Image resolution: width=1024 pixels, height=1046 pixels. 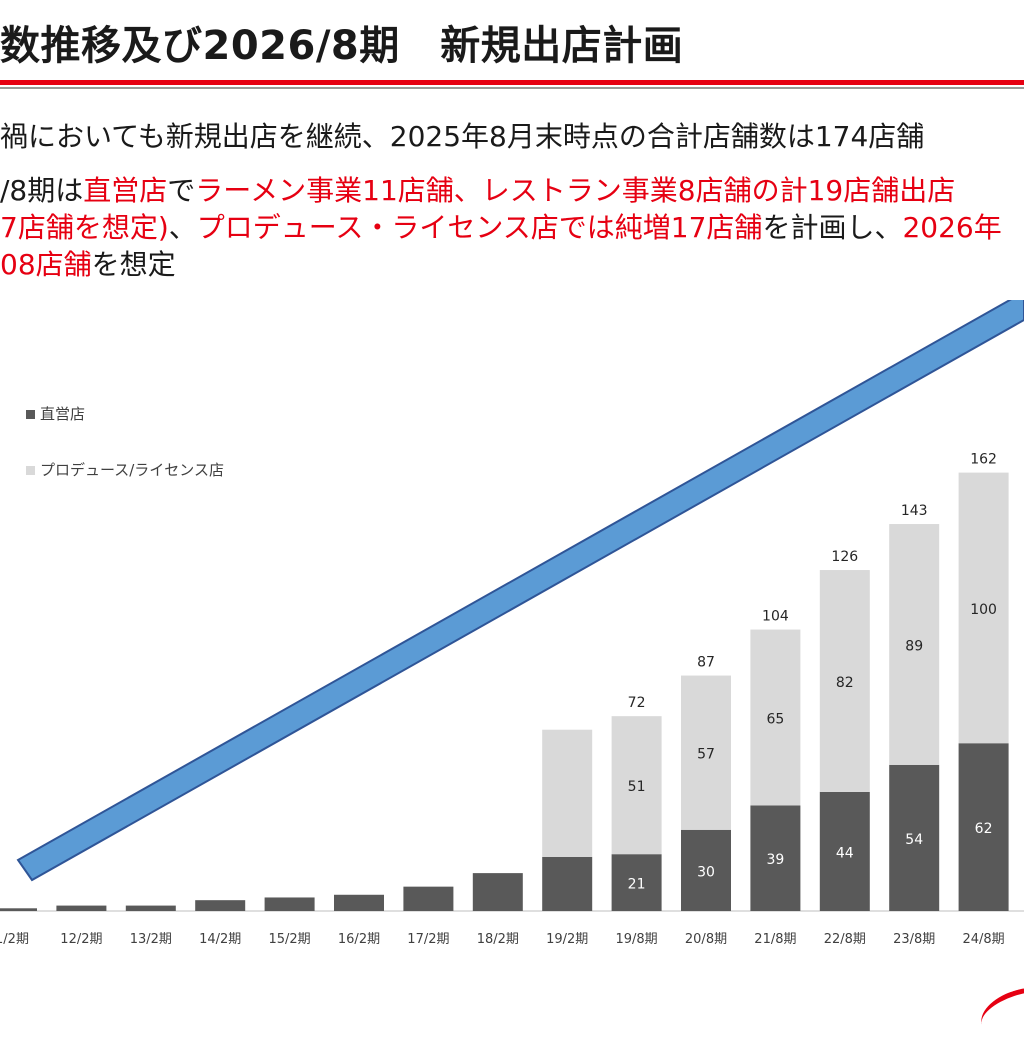 I want to click on bar-total-label: 72, so click(x=637, y=703).